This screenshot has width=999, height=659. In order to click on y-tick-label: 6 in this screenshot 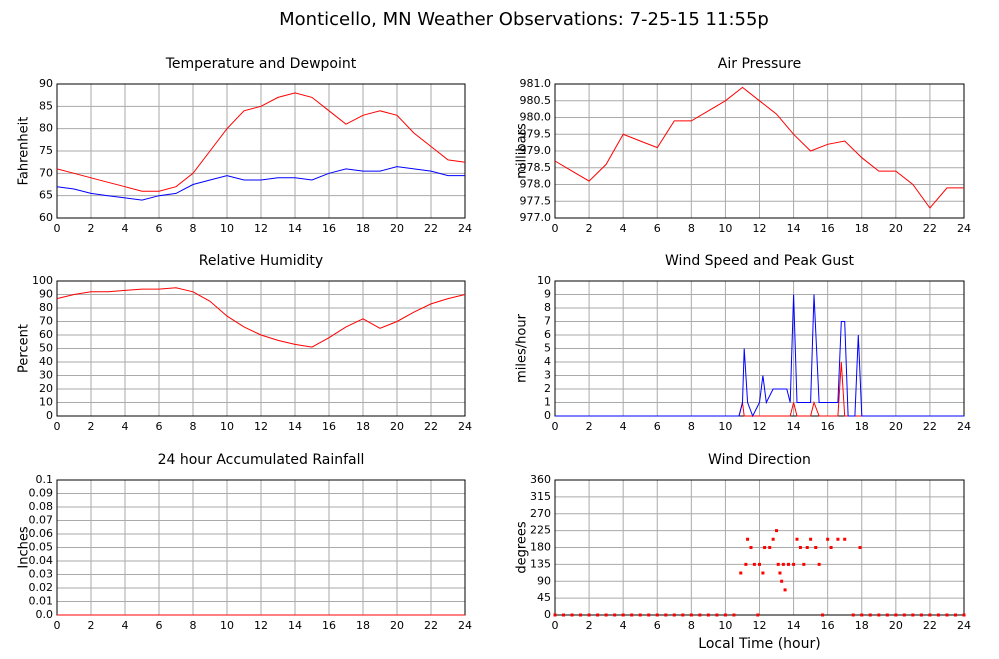, I will do `click(547, 334)`.